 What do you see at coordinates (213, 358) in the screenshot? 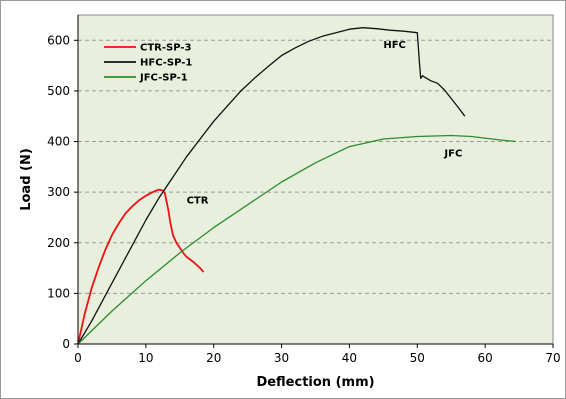
I see `x-tick-label: 20` at bounding box center [213, 358].